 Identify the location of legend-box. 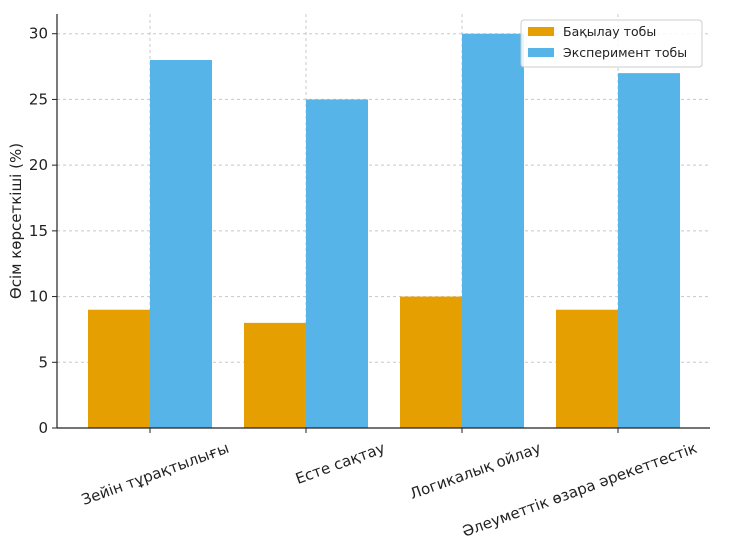
(611, 43).